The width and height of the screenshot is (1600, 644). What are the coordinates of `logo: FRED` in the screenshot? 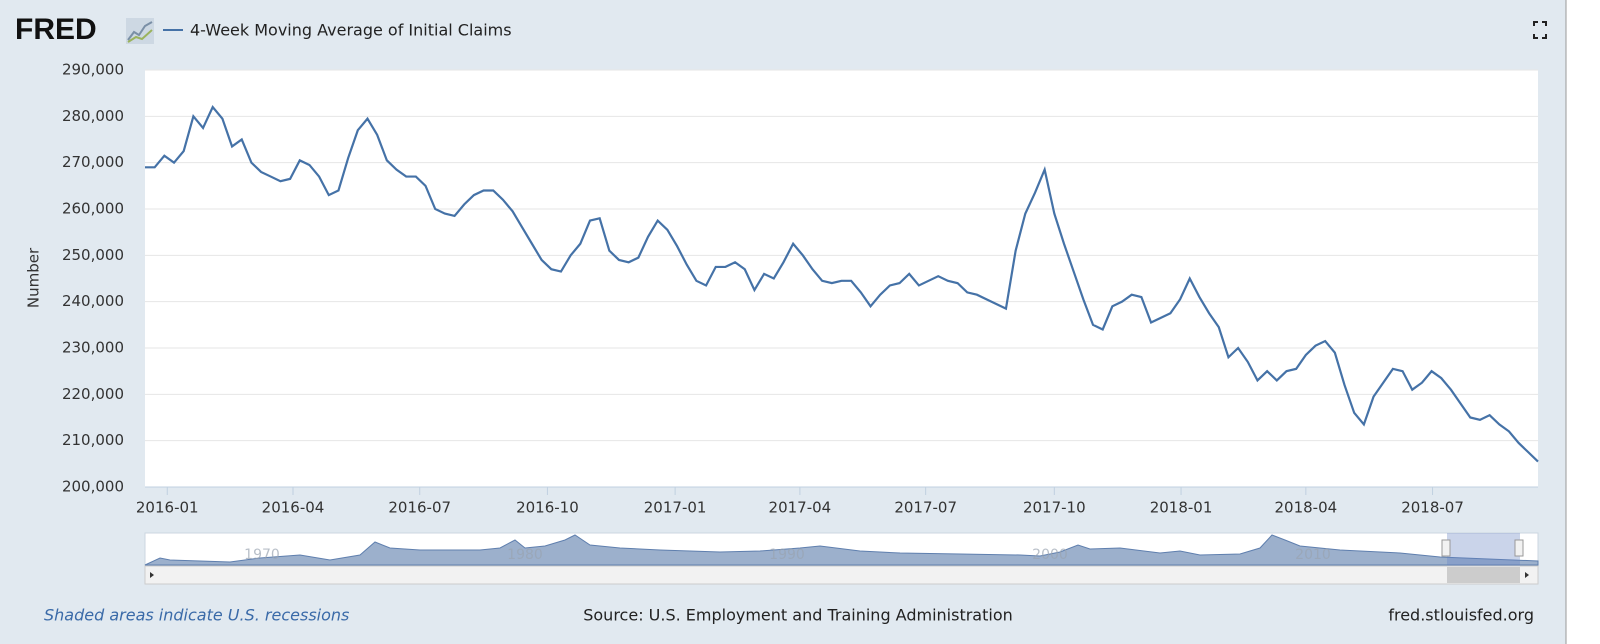 It's located at (56, 29).